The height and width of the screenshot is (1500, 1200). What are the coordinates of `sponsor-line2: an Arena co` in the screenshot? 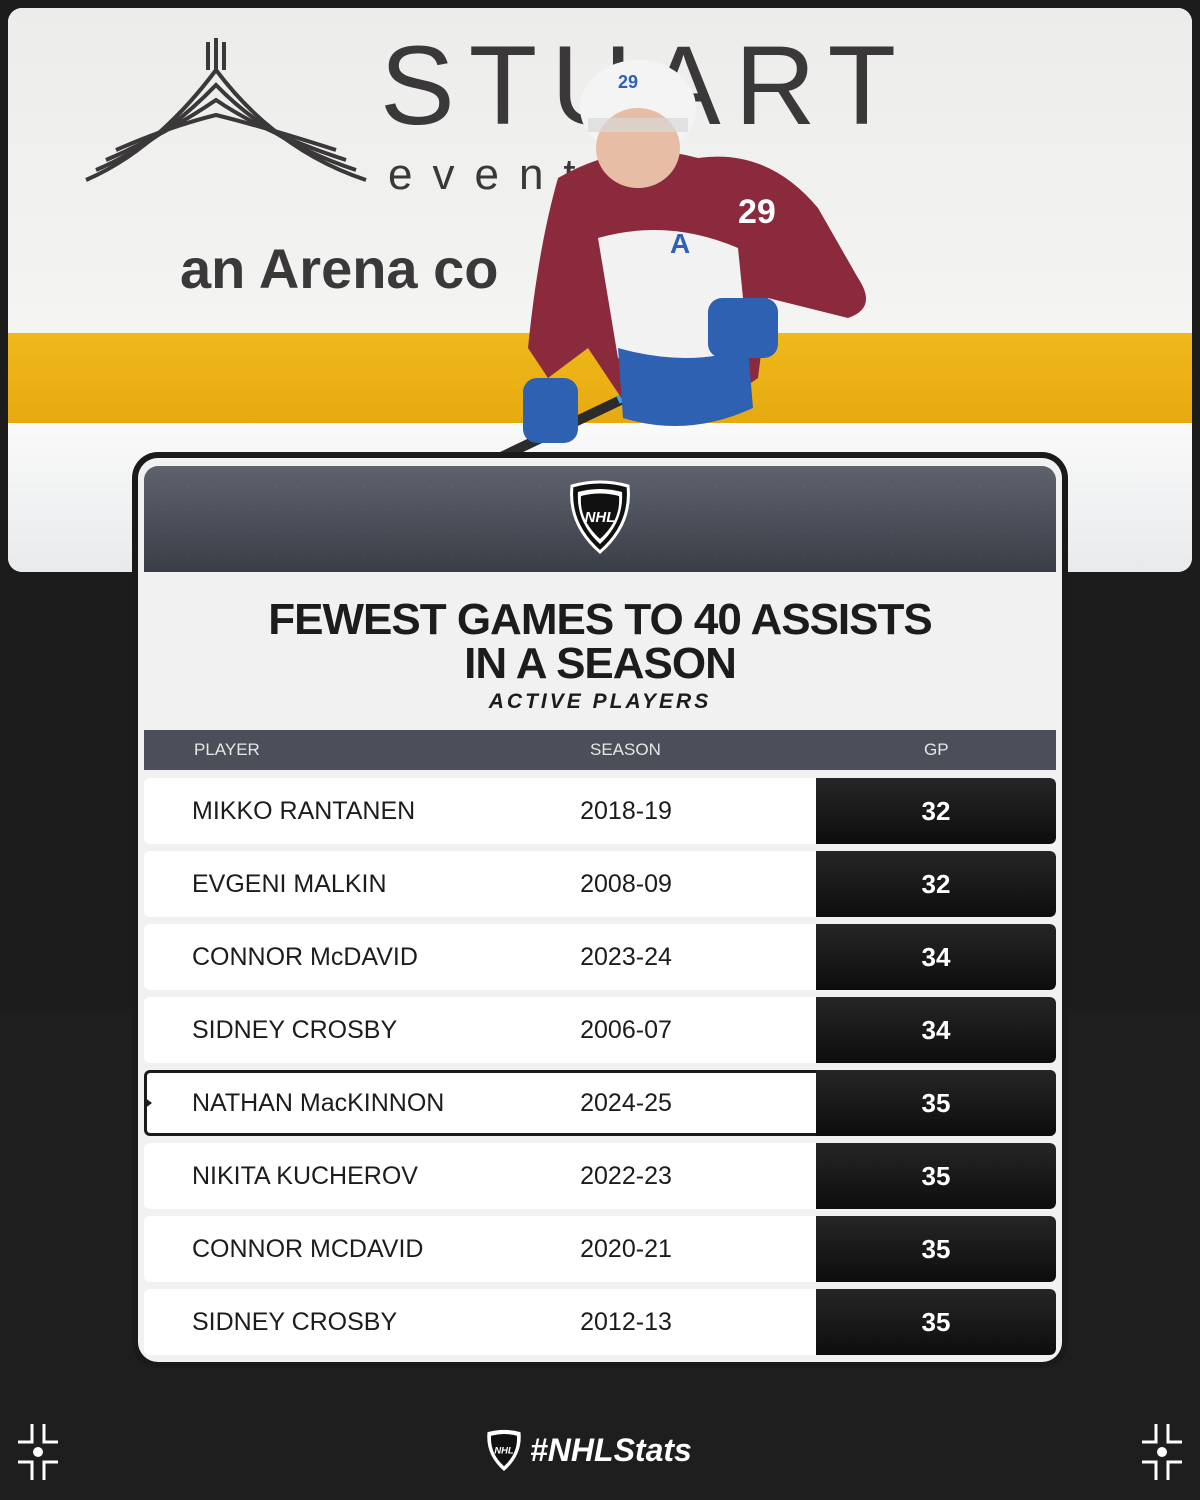 It's located at (339, 268).